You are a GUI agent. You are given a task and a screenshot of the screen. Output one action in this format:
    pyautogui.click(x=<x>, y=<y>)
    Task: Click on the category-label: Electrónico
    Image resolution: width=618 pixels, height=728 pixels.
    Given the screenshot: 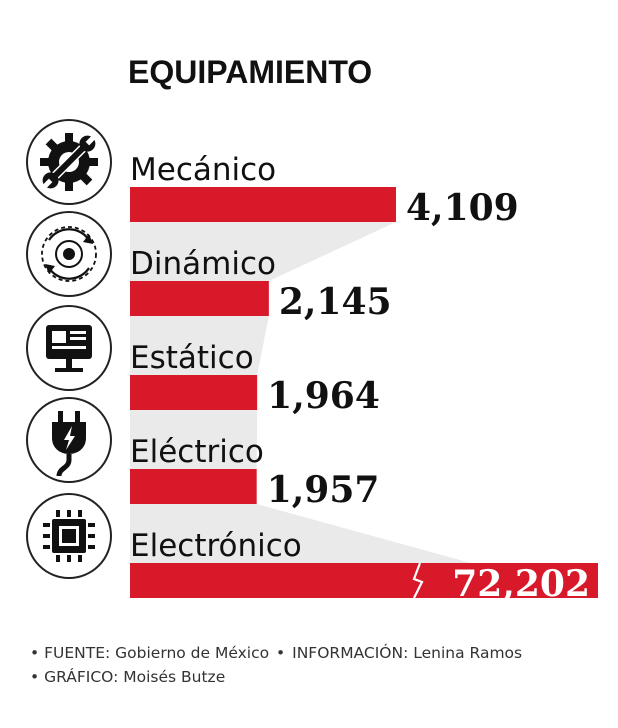 What is the action you would take?
    pyautogui.click(x=216, y=546)
    